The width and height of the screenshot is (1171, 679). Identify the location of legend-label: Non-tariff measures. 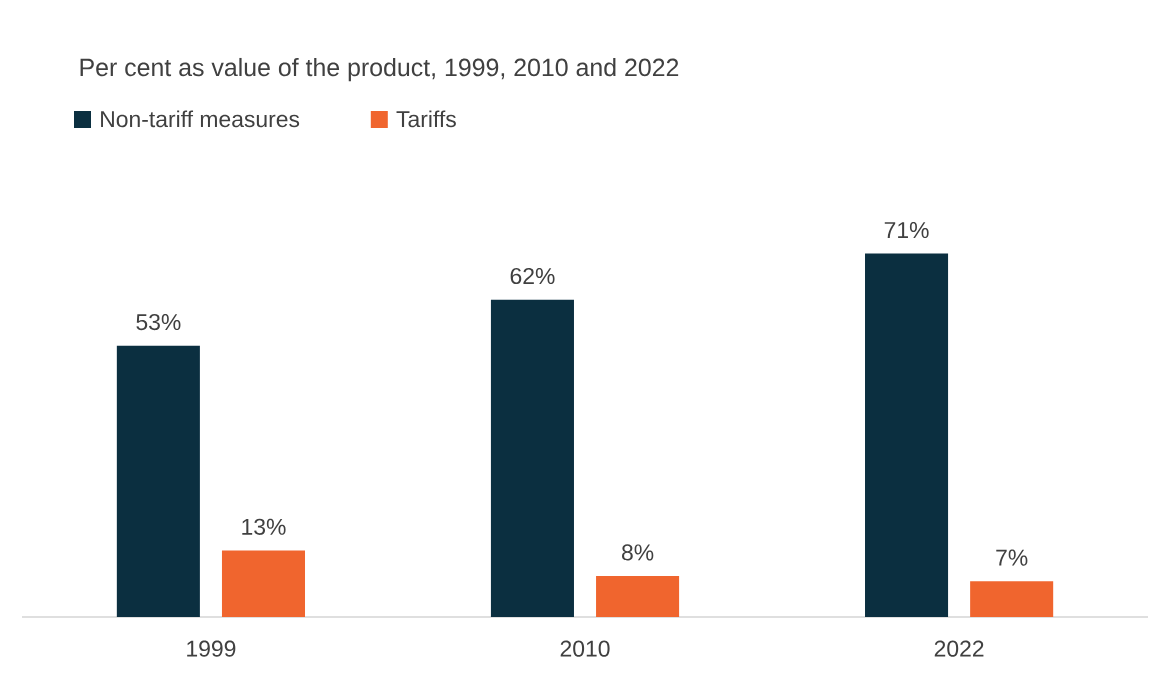
(200, 119).